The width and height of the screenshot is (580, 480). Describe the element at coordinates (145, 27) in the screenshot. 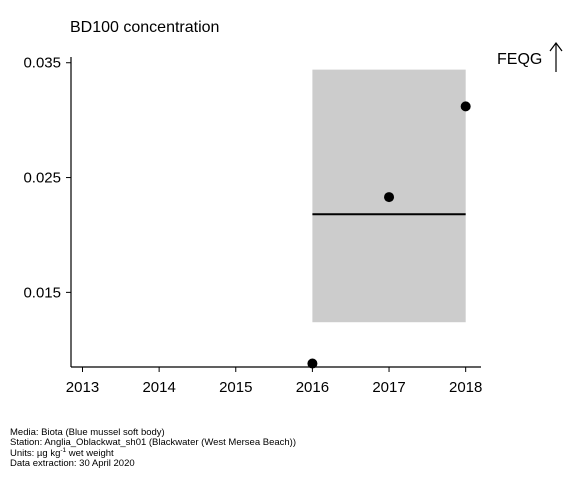

I see `chart-title: BD100 concentration` at that location.